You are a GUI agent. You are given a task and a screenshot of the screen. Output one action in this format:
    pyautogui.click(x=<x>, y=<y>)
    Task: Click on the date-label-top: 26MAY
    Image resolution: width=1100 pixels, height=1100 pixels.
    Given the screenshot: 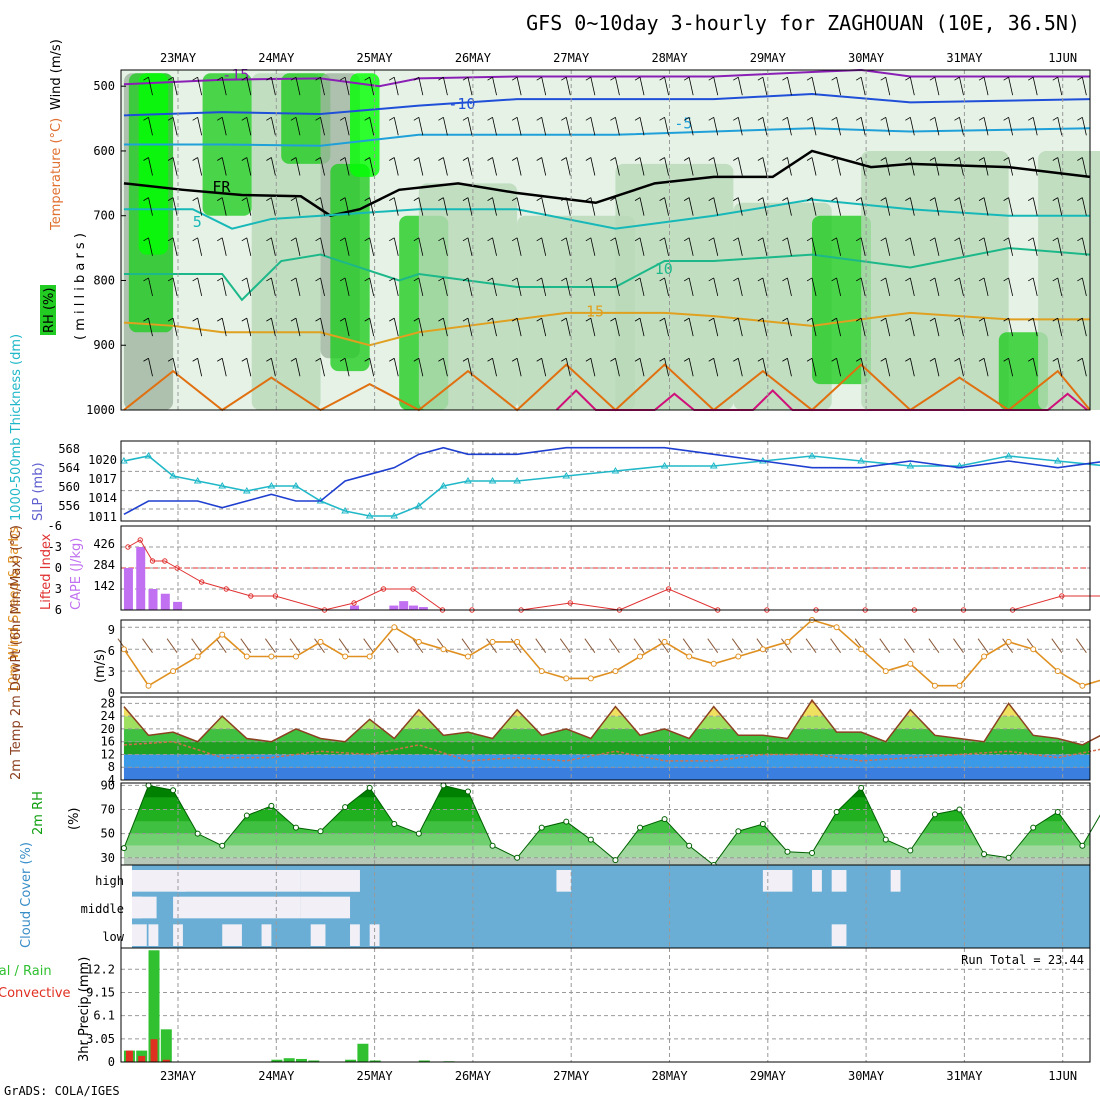 What is the action you would take?
    pyautogui.click(x=473, y=58)
    